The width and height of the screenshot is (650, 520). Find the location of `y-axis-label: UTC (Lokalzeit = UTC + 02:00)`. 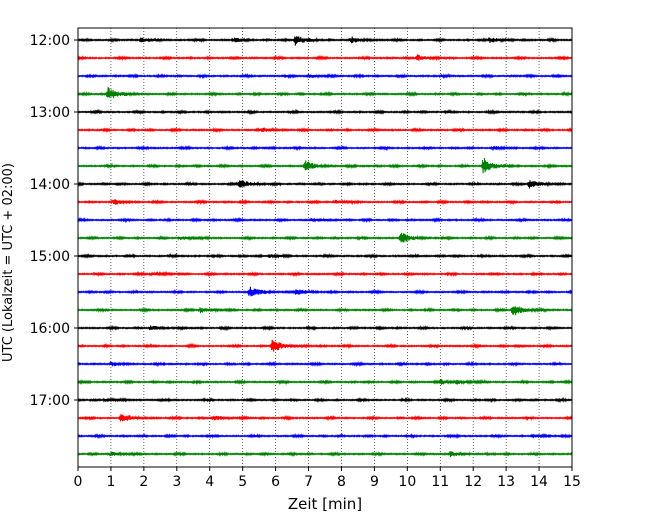

y-axis-label: UTC (Lokalzeit = UTC + 02:00) is located at coordinates (8, 262).